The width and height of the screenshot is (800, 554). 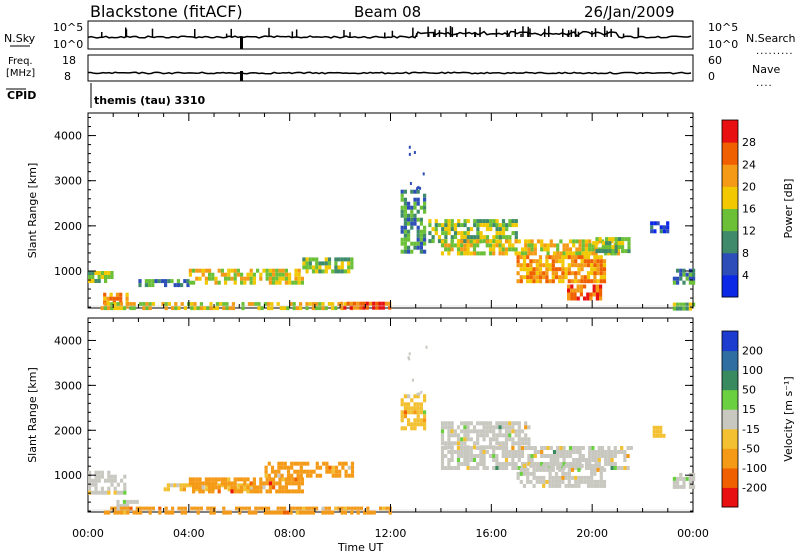 What do you see at coordinates (67, 76) in the screenshot?
I see `freq-left-tick-bottom: 8` at bounding box center [67, 76].